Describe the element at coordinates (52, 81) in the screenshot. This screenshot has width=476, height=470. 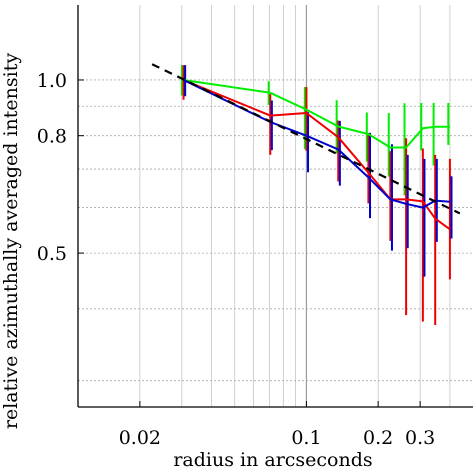
I see `y-tick-label: 1.0` at that location.